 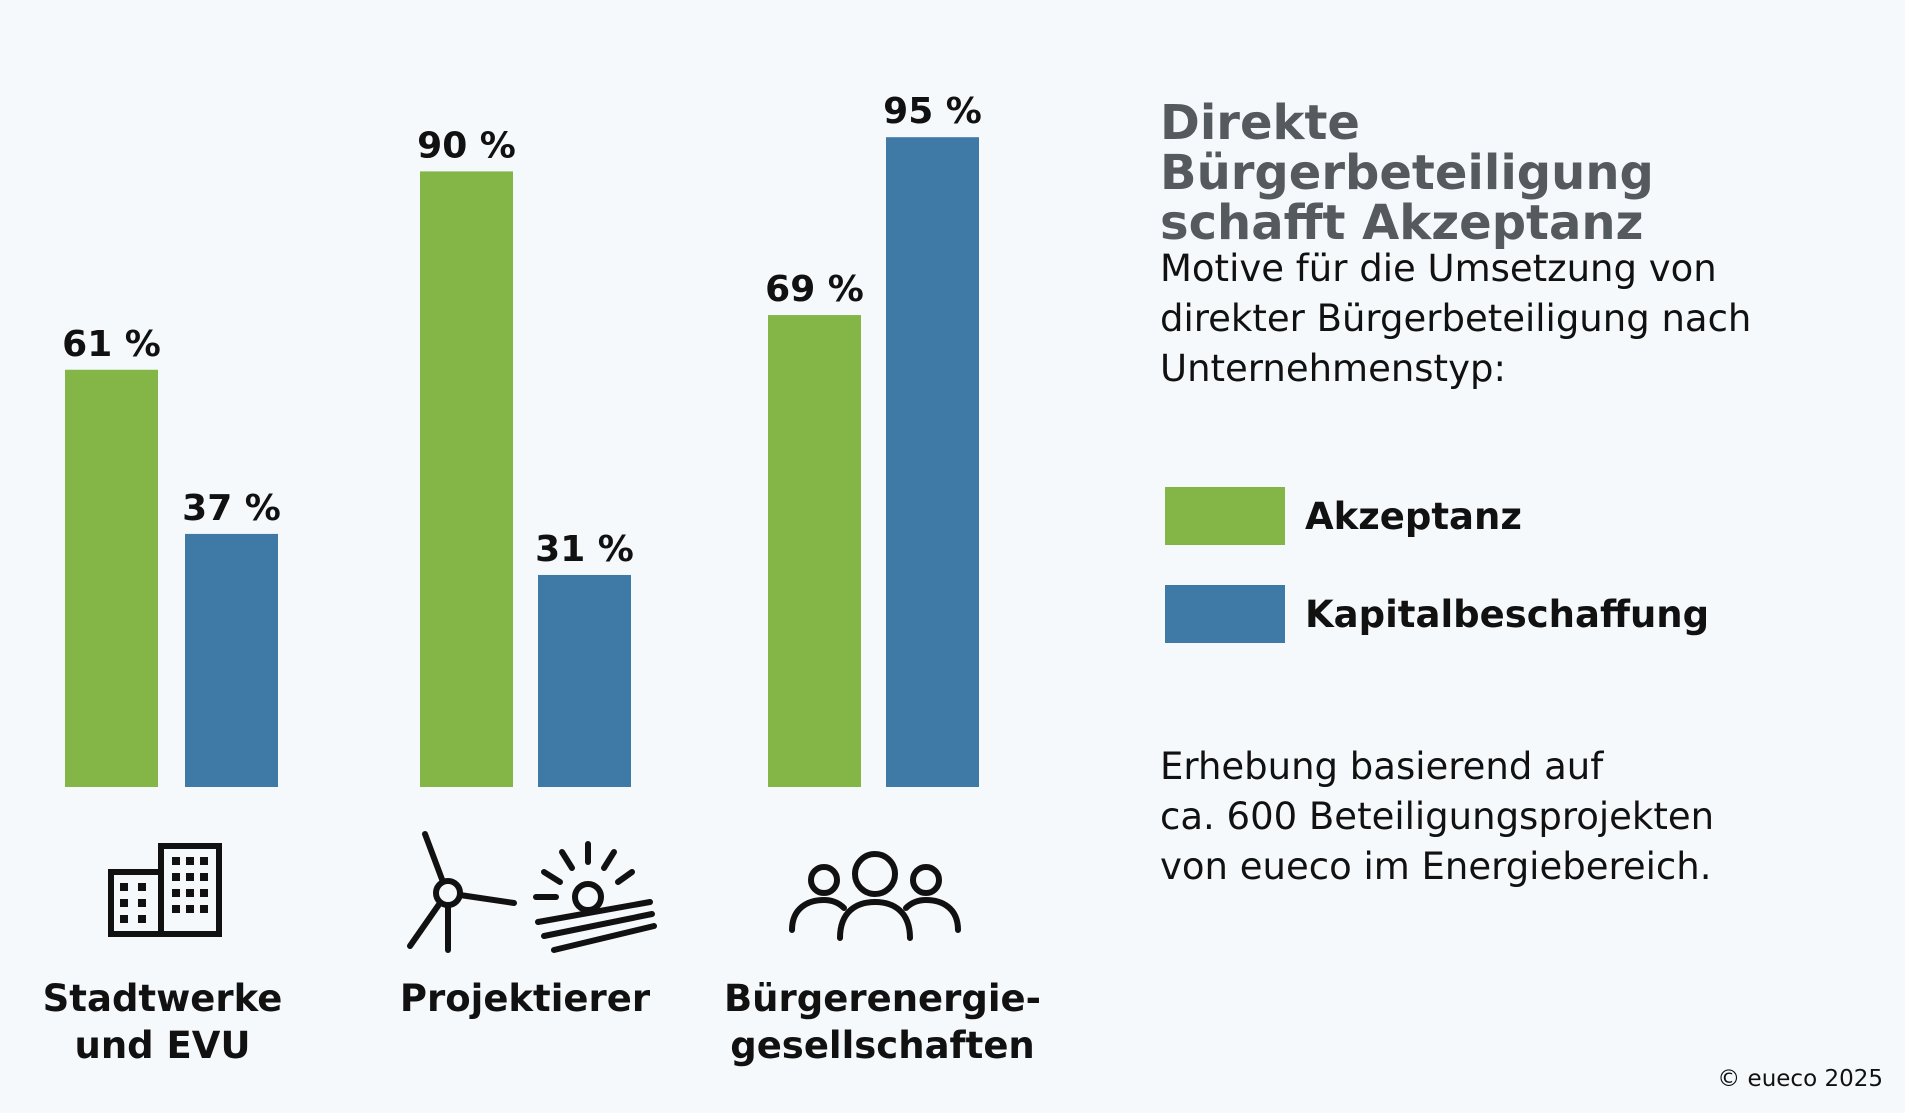 What do you see at coordinates (814, 551) in the screenshot?
I see `bar-buergerenergie-akzeptanz` at bounding box center [814, 551].